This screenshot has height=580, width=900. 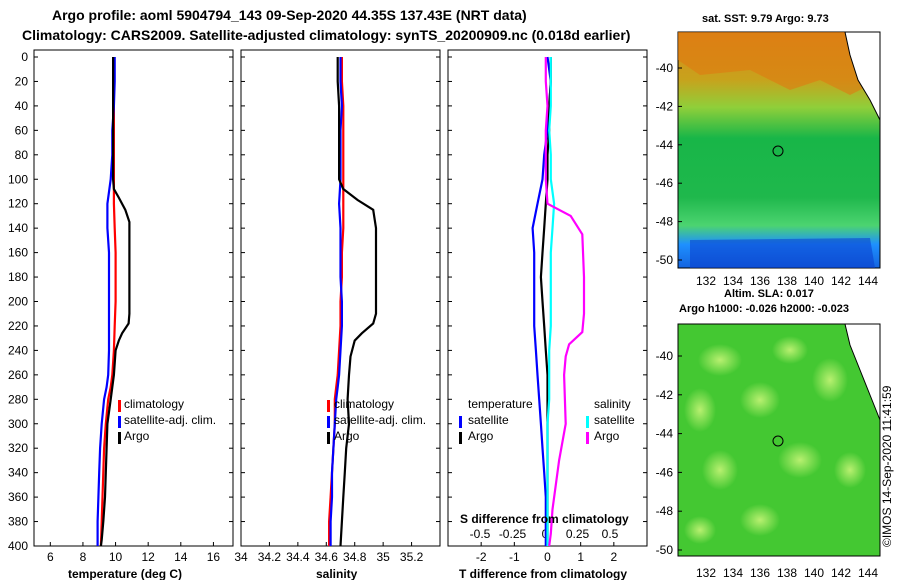 What do you see at coordinates (779, 63) in the screenshot?
I see `sst-warm-region` at bounding box center [779, 63].